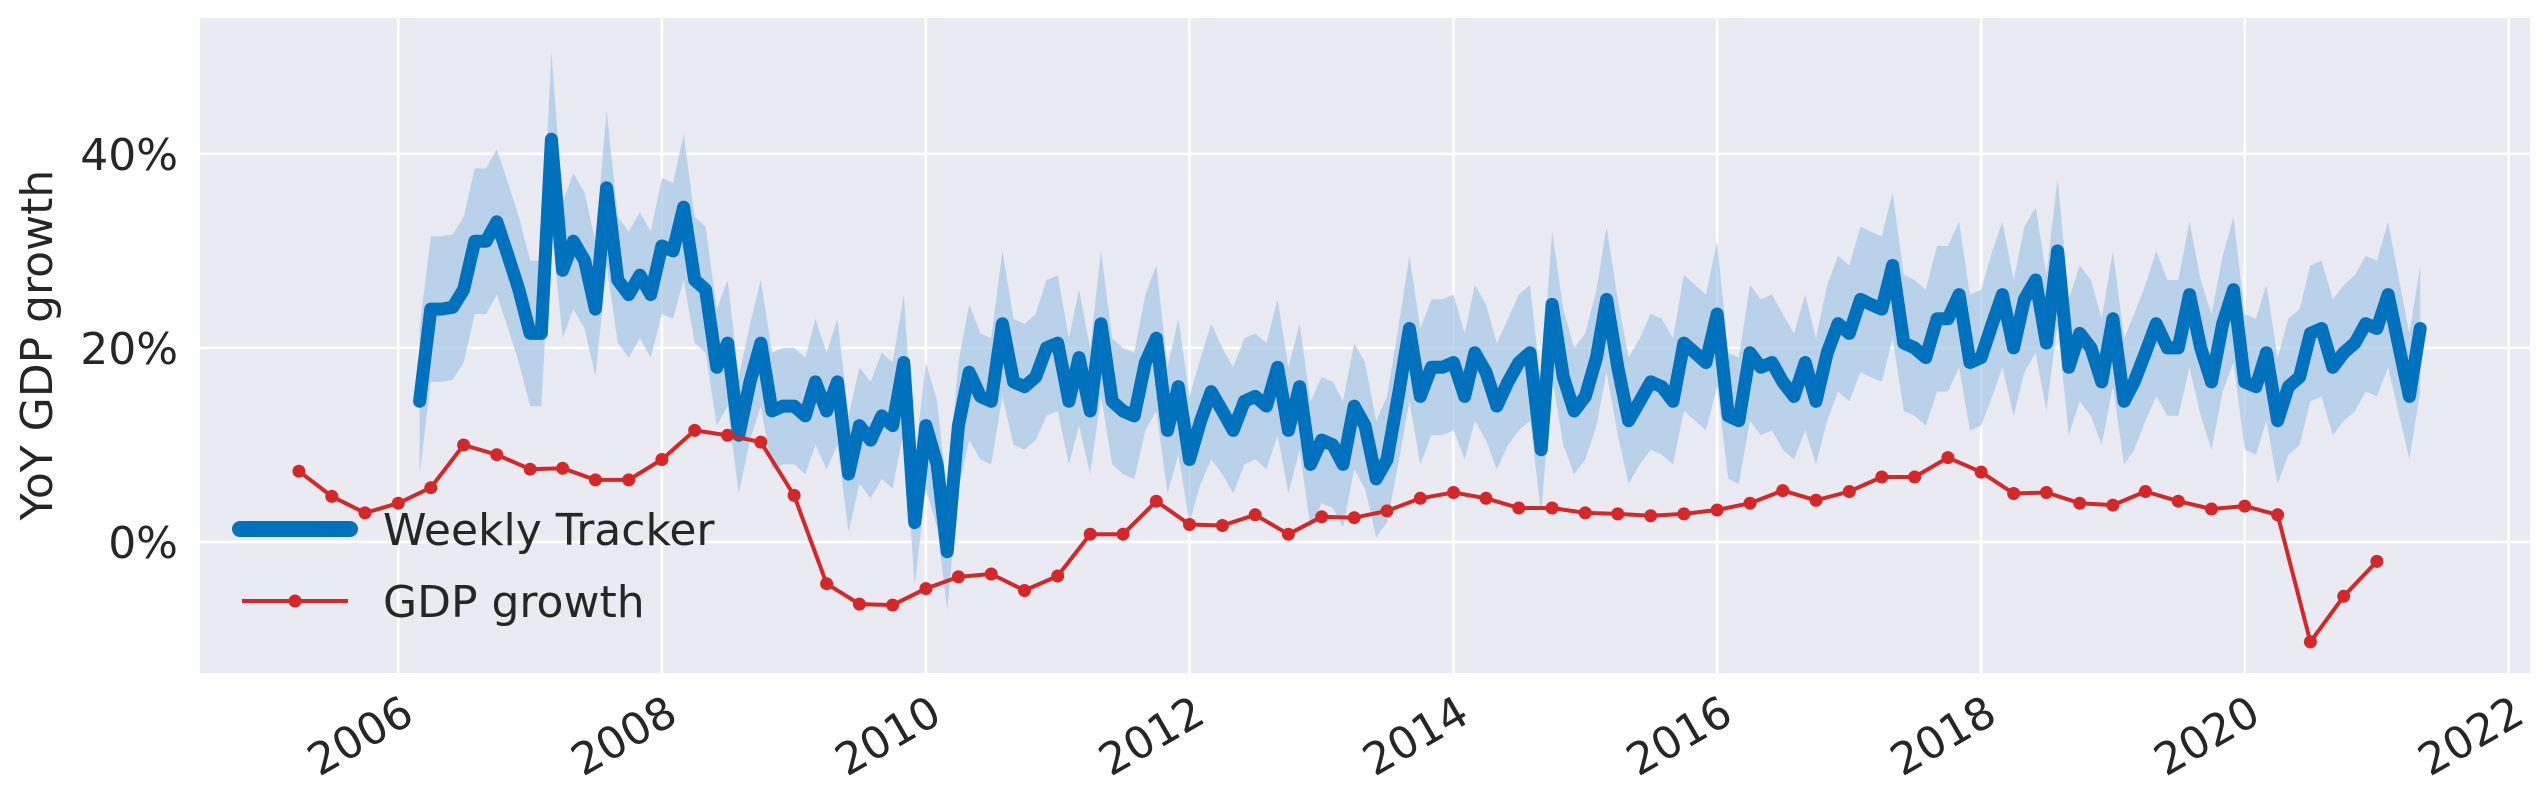 The width and height of the screenshot is (2542, 811). I want to click on x-tick-label: 2016, so click(1679, 736).